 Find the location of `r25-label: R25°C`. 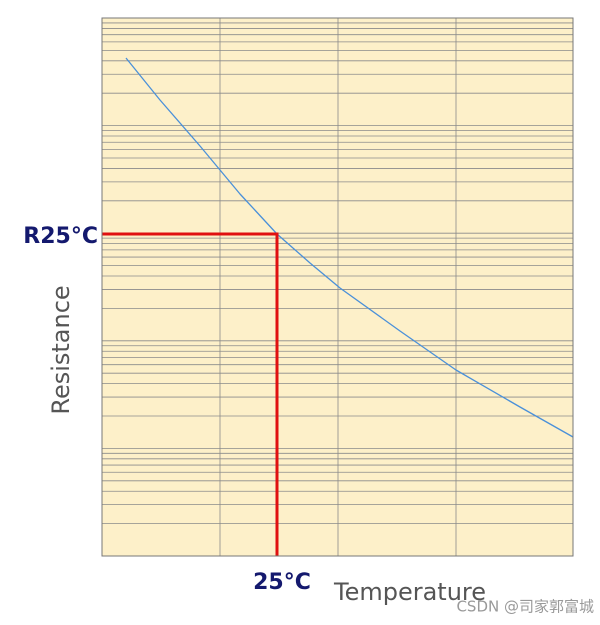

r25-label: R25°C is located at coordinates (60, 236).